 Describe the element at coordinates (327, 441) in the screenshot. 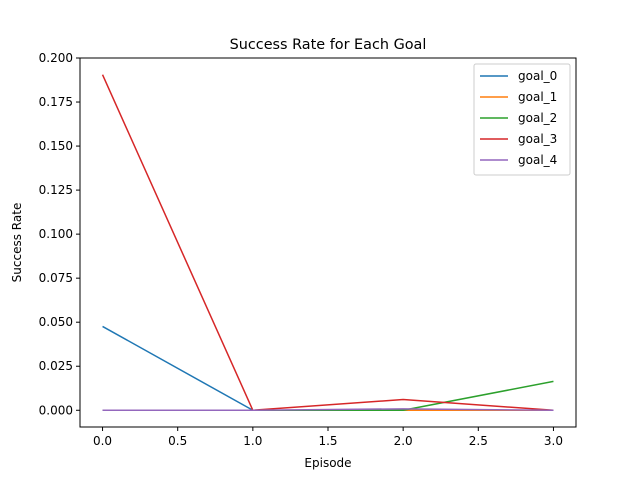

I see `x-tick-label: 1.5` at that location.